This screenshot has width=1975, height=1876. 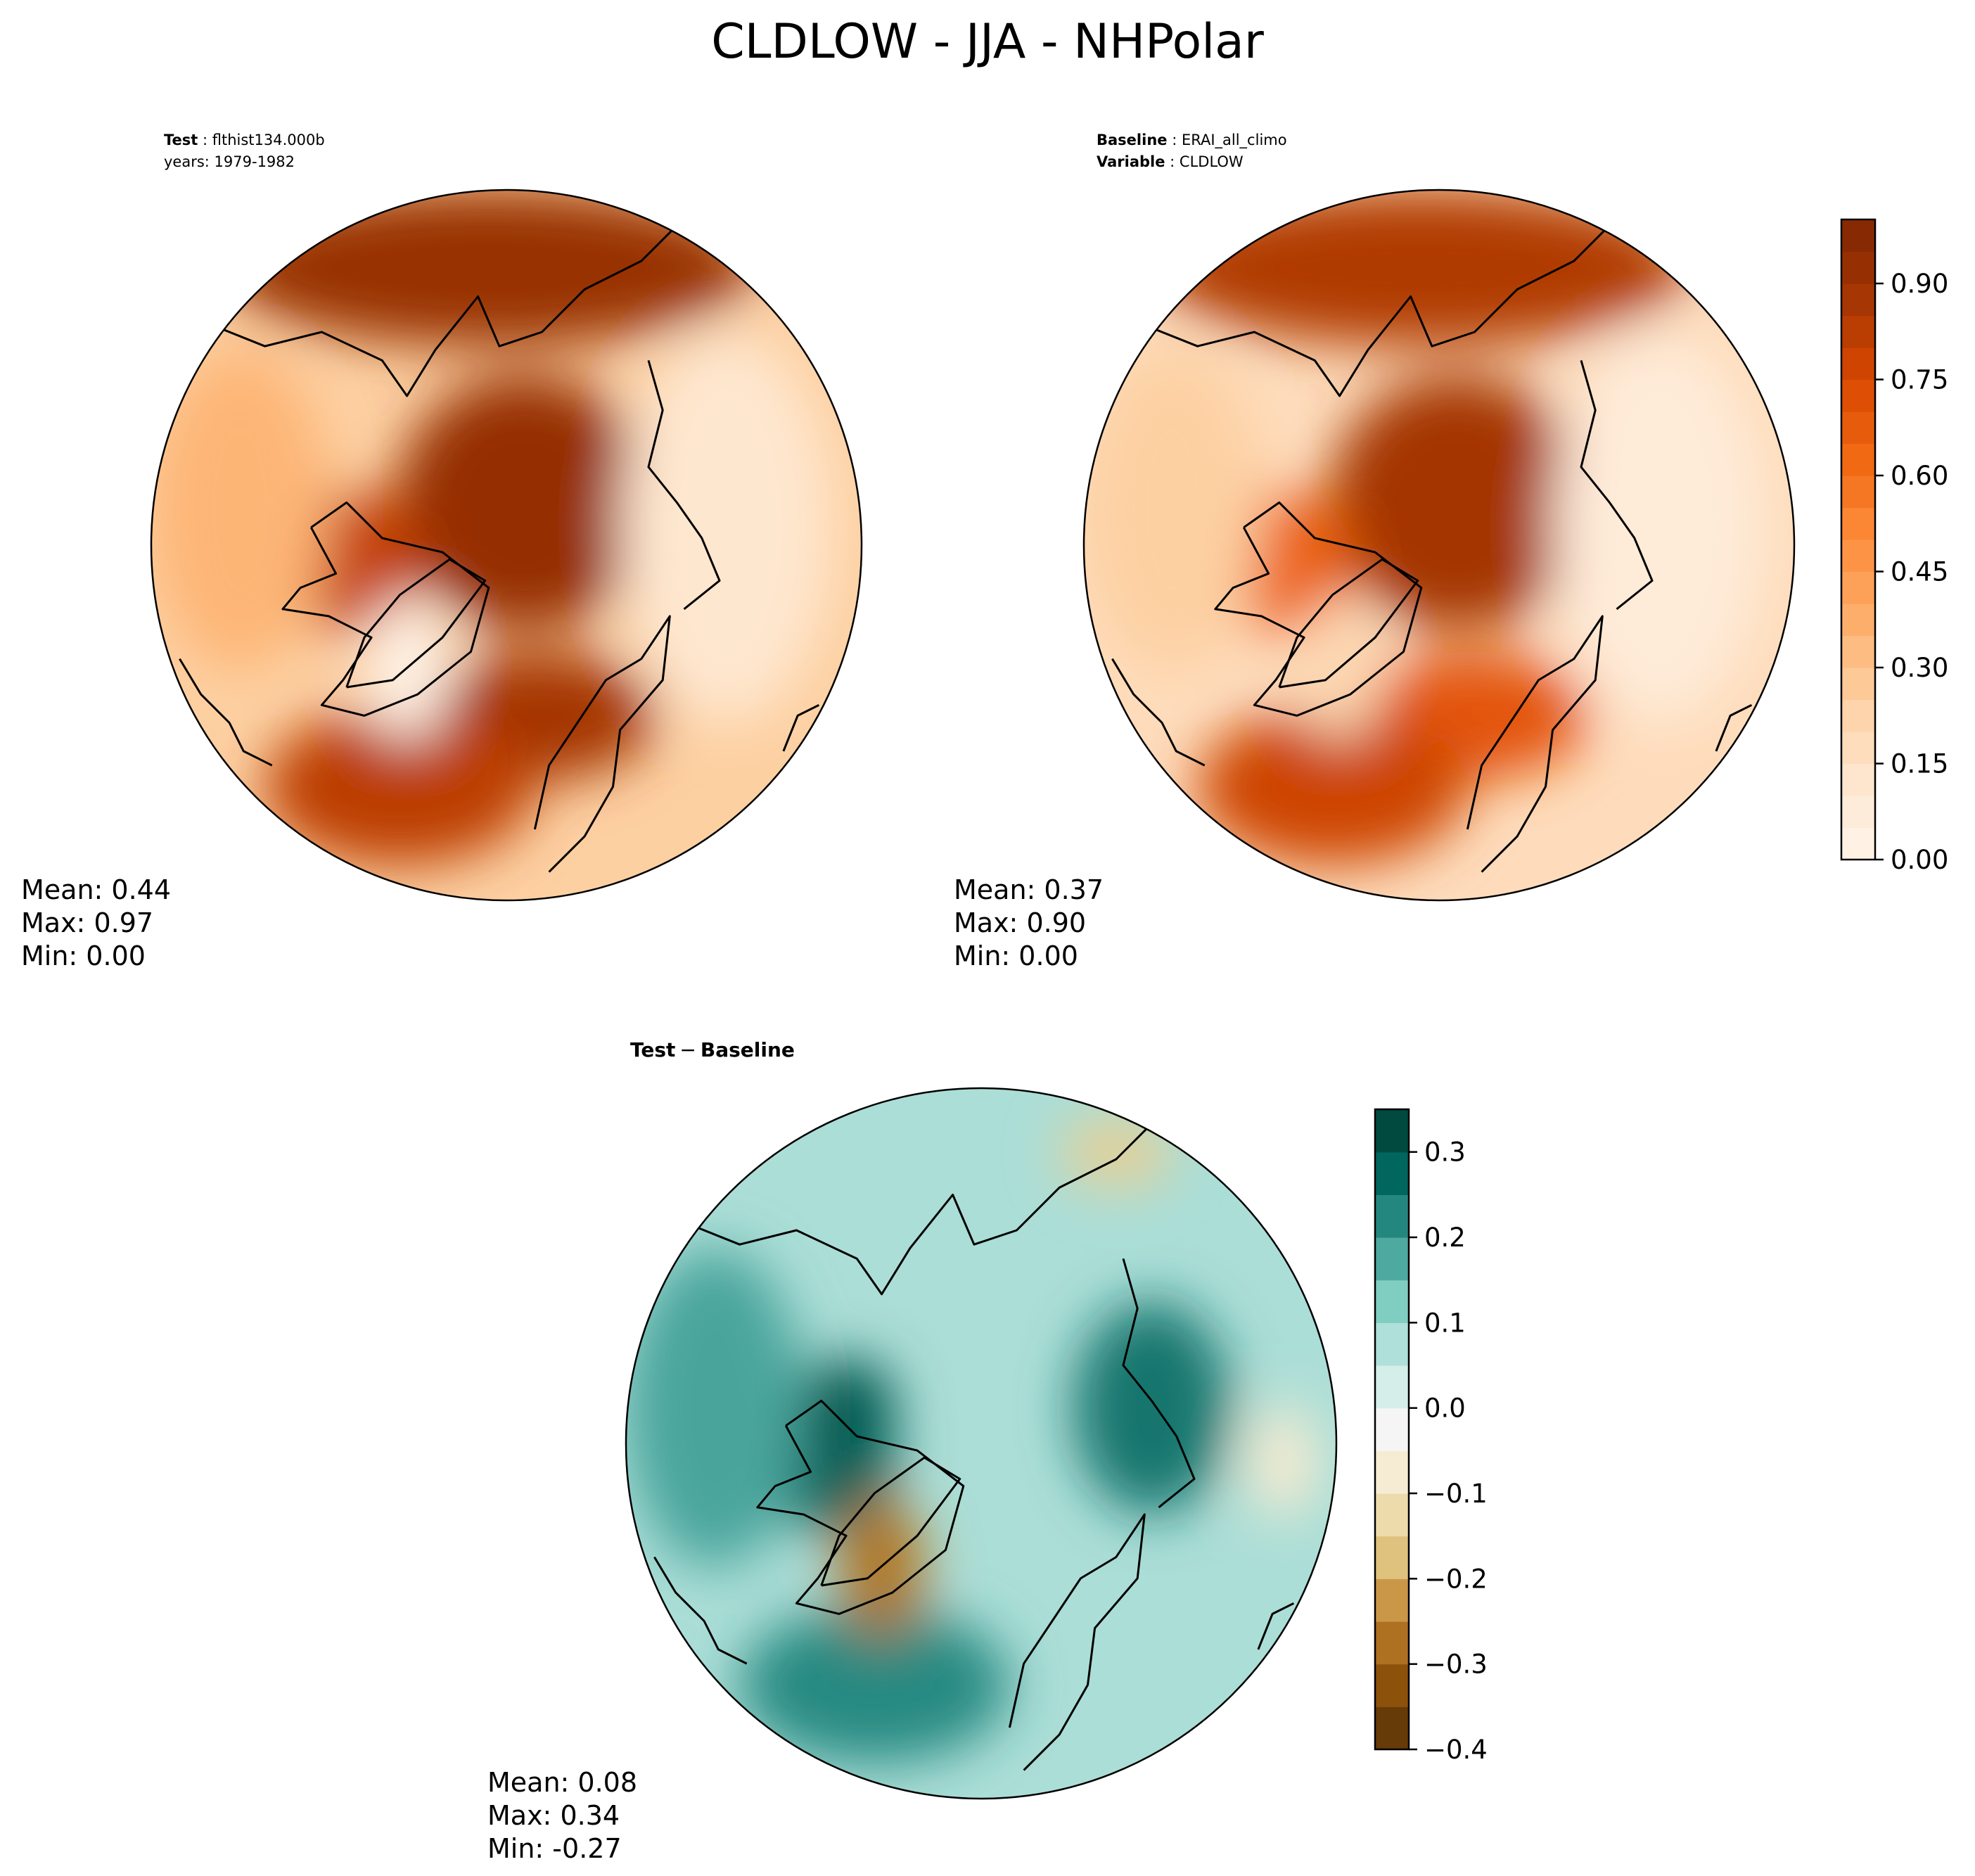 What do you see at coordinates (205, 140) in the screenshot?
I see `test-header-colon: :` at bounding box center [205, 140].